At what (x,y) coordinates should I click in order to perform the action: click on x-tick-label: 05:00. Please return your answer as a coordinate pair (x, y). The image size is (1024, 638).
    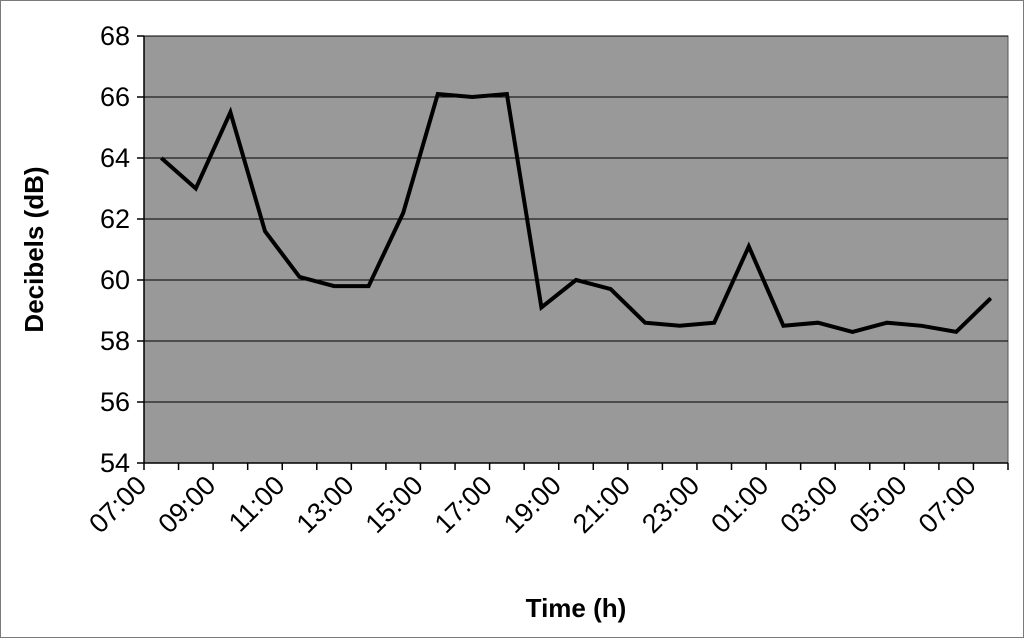
    Looking at the image, I should click on (878, 504).